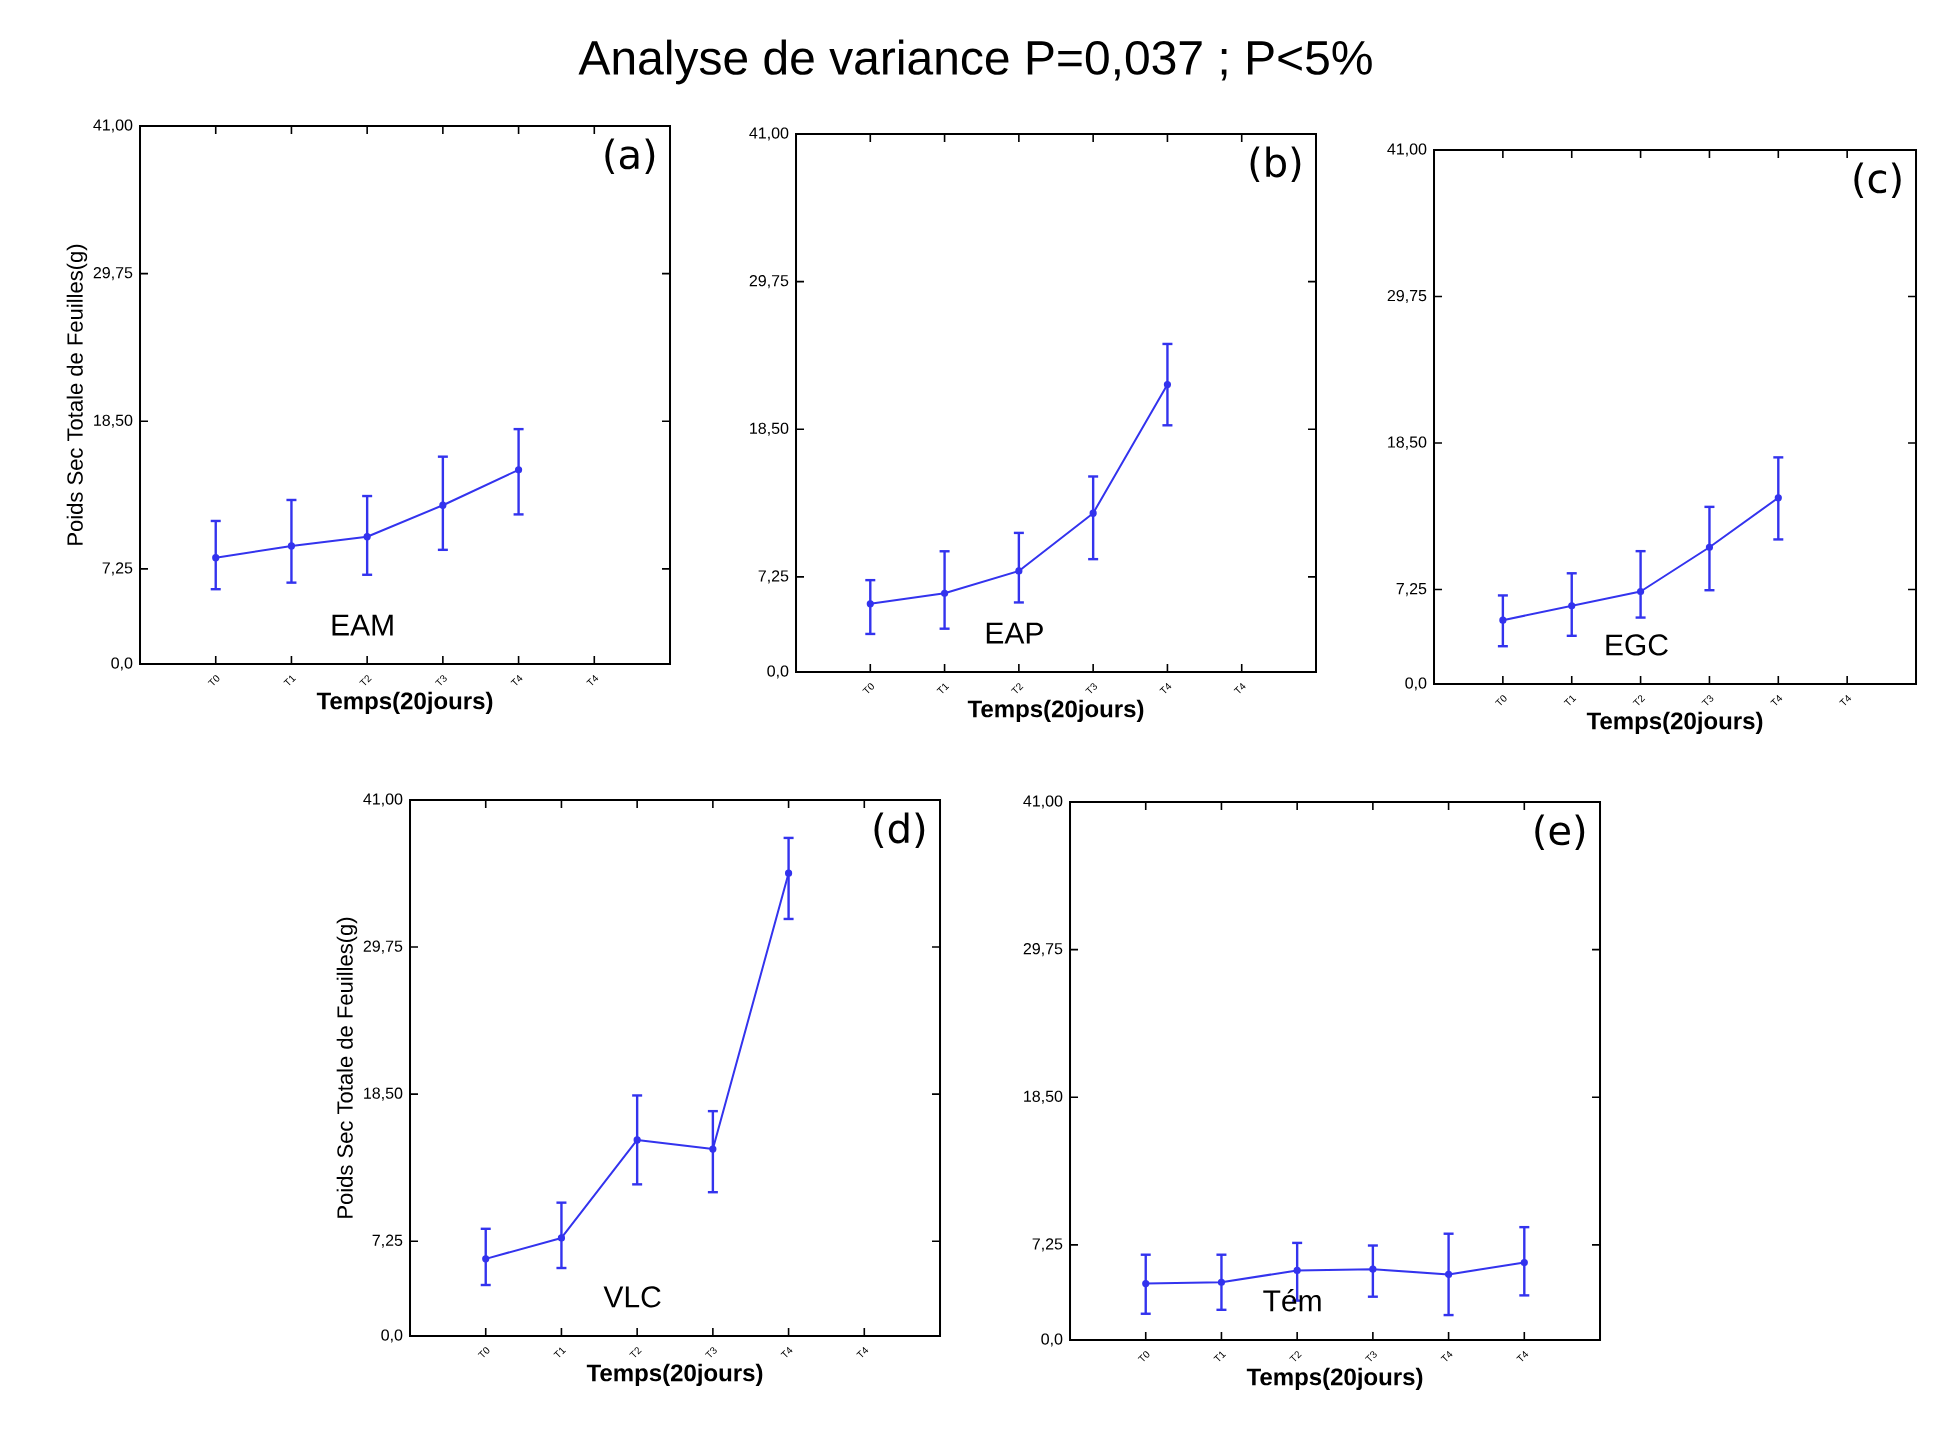  I want to click on annotation: VLC, so click(632, 1297).